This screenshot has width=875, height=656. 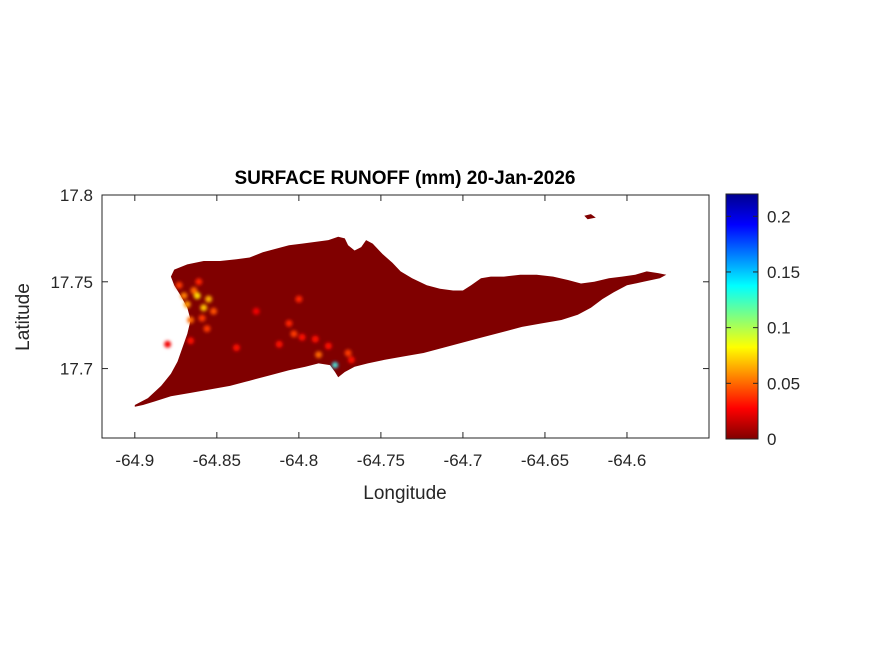 I want to click on x-axis-label: Longitude, so click(x=404, y=493).